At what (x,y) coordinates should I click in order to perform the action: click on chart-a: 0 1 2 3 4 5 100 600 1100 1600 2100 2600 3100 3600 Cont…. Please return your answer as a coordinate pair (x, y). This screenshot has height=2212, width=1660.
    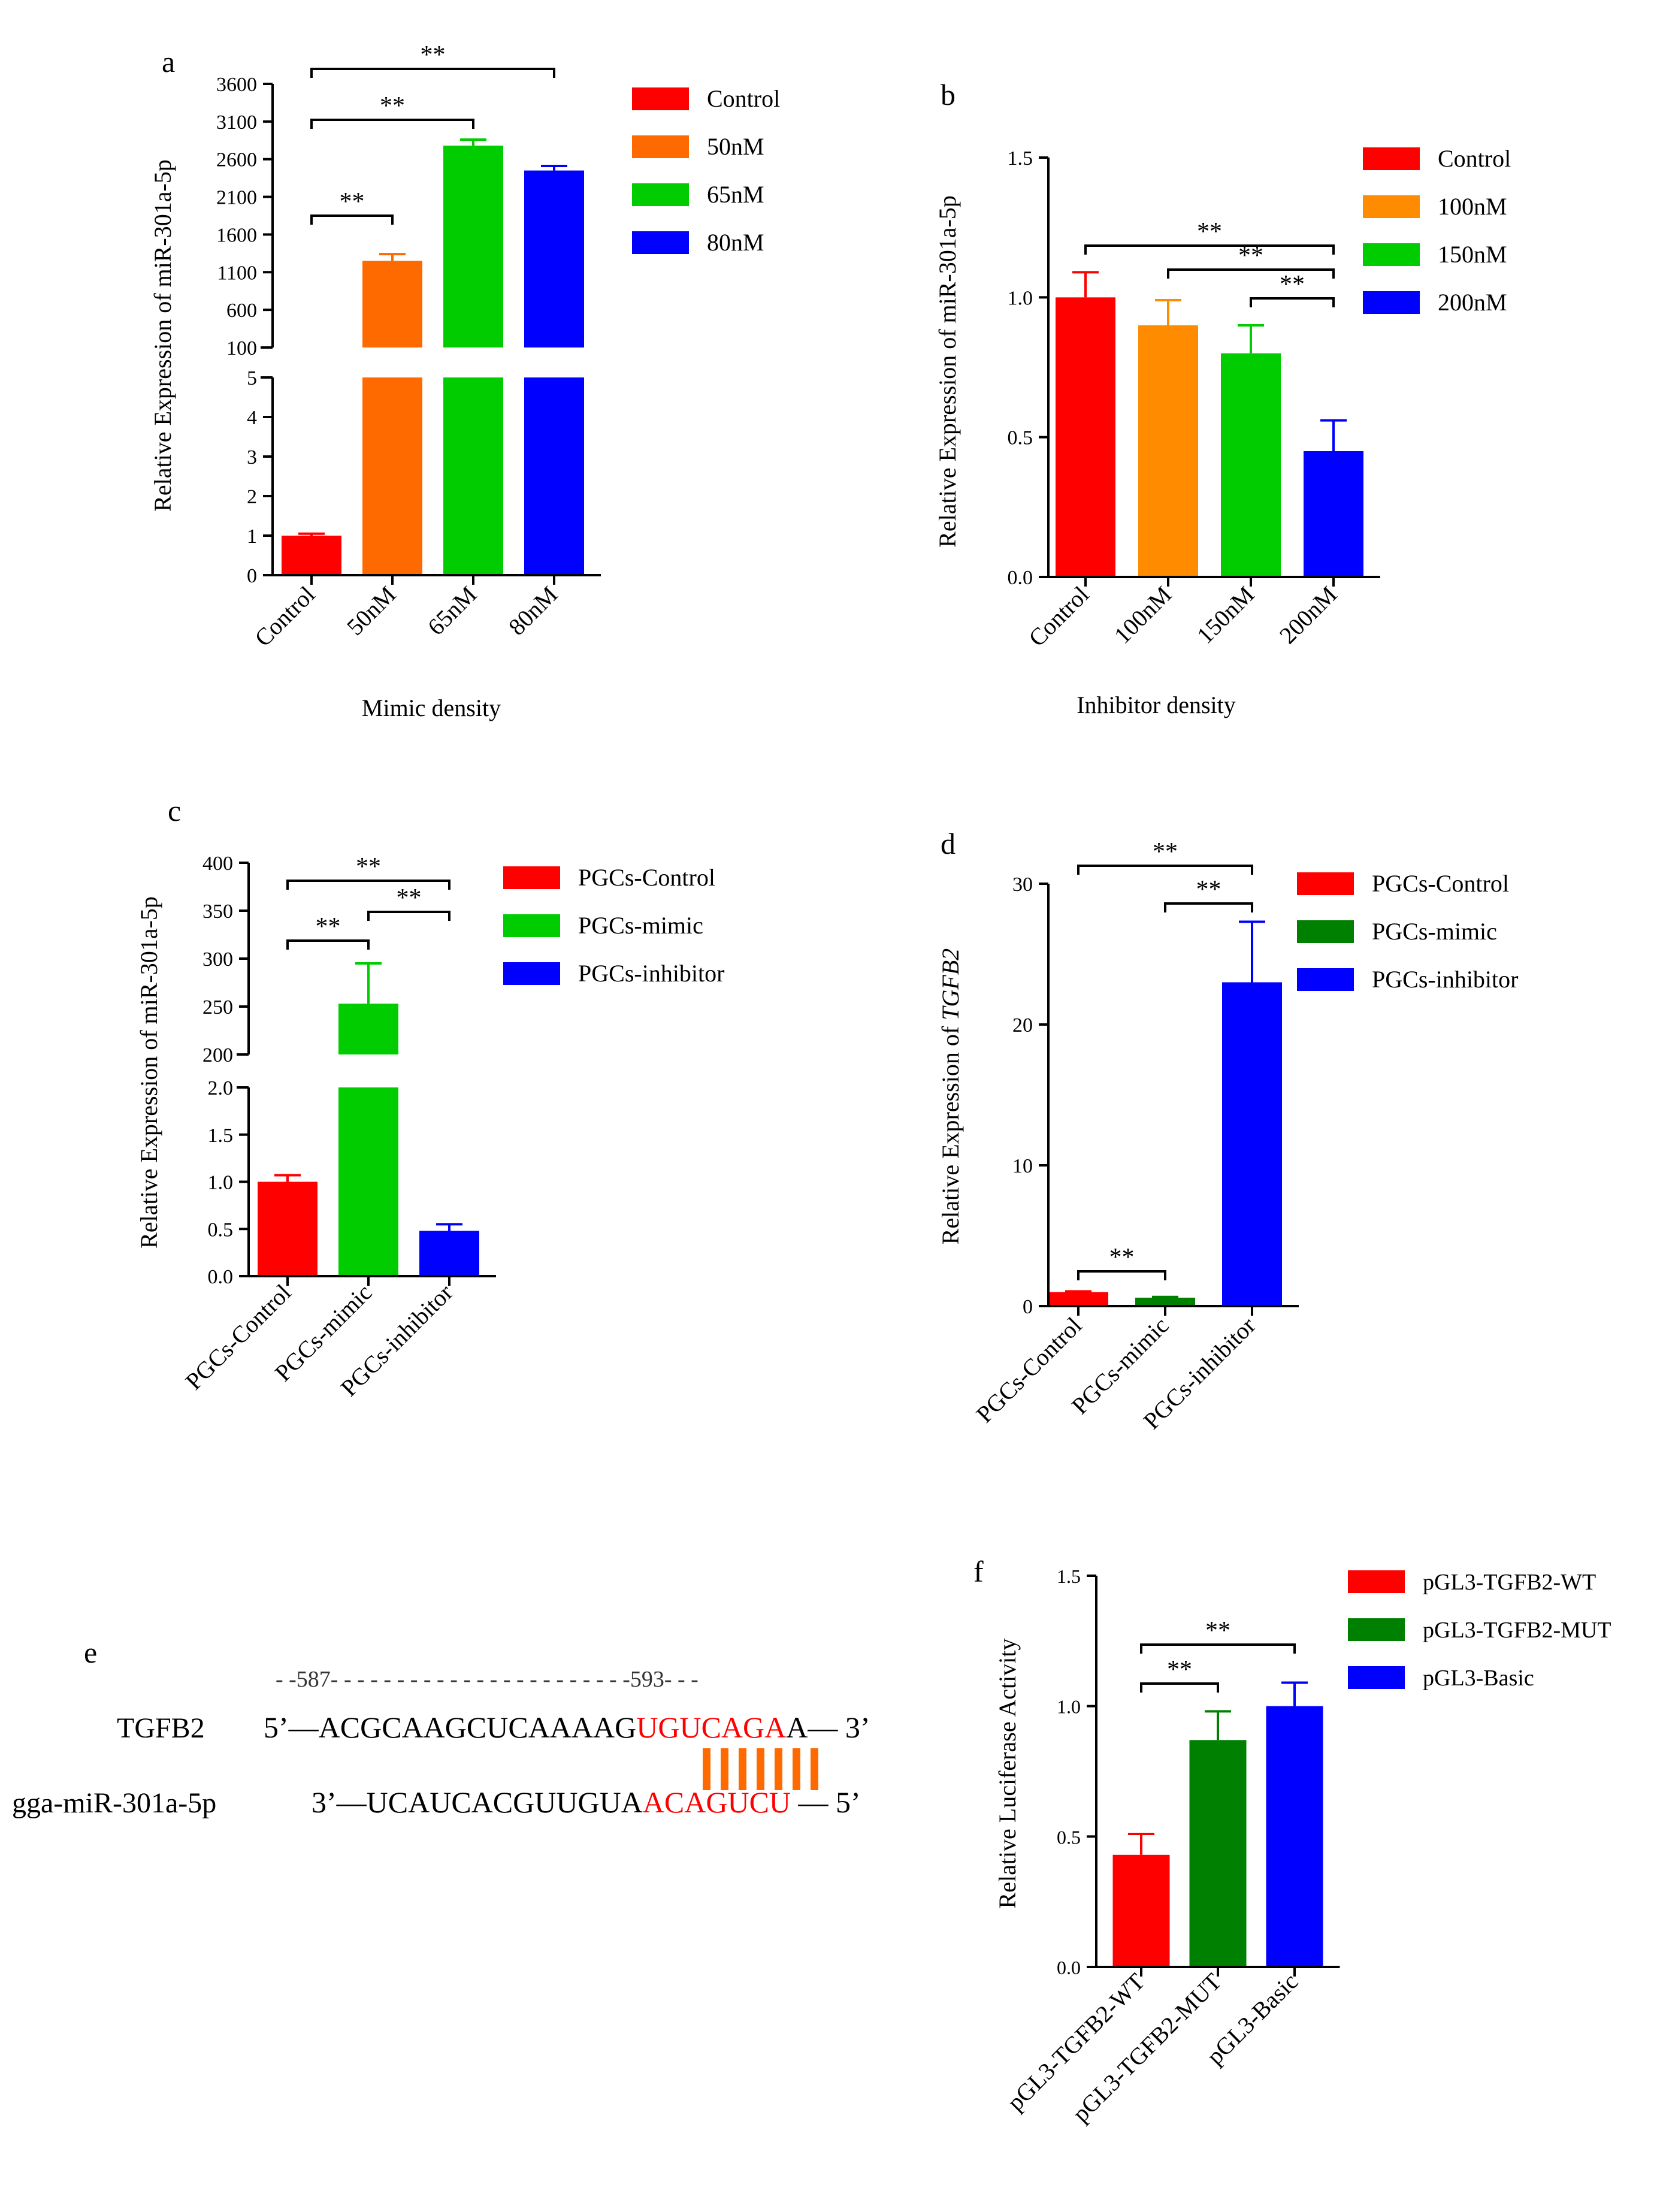
    Looking at the image, I should click on (465, 381).